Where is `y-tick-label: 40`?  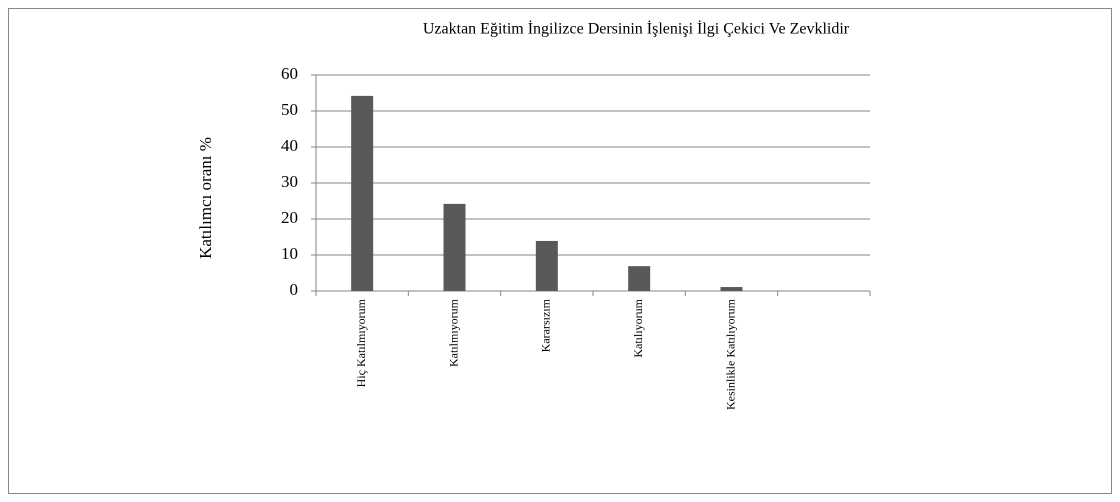 y-tick-label: 40 is located at coordinates (289, 145).